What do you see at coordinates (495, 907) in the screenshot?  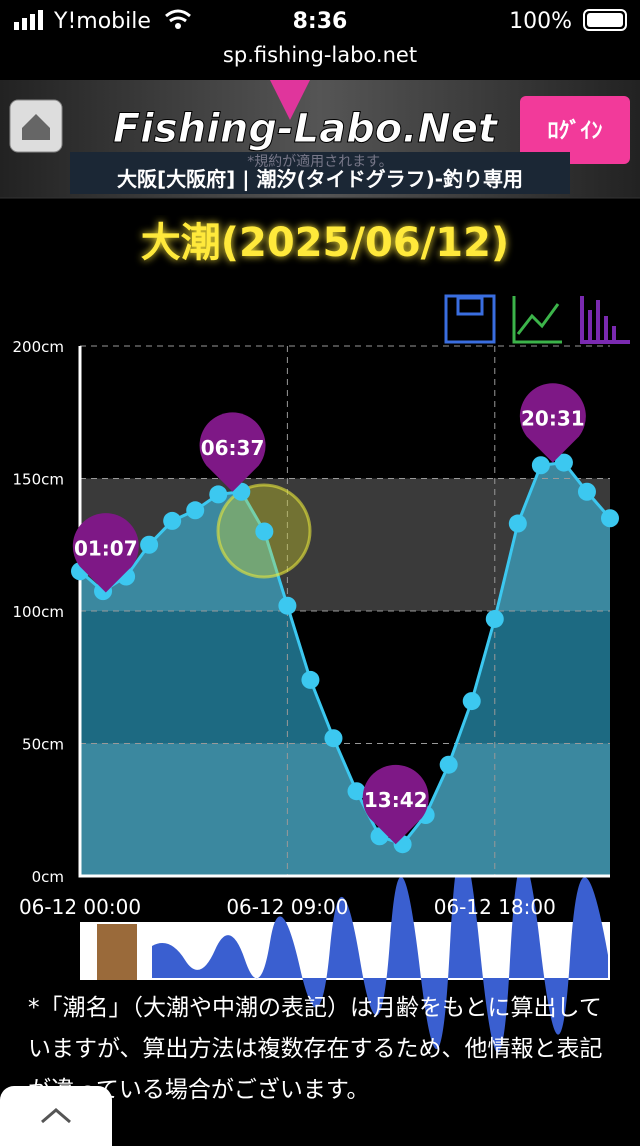 I see `x-tick-label: 06-12 18:00` at bounding box center [495, 907].